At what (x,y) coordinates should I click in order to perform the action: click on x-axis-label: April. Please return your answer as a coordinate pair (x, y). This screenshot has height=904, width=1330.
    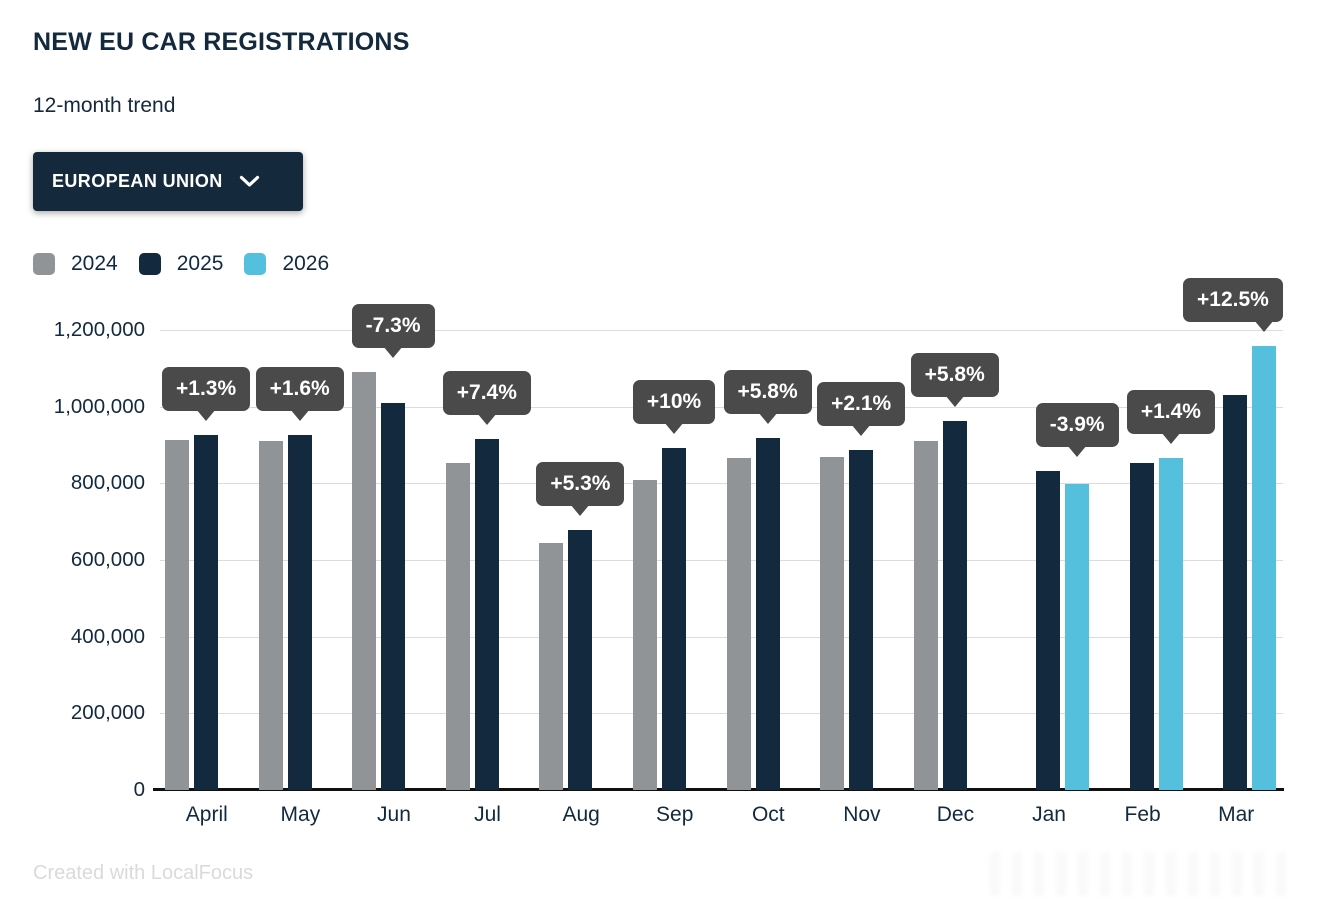
    Looking at the image, I should click on (206, 814).